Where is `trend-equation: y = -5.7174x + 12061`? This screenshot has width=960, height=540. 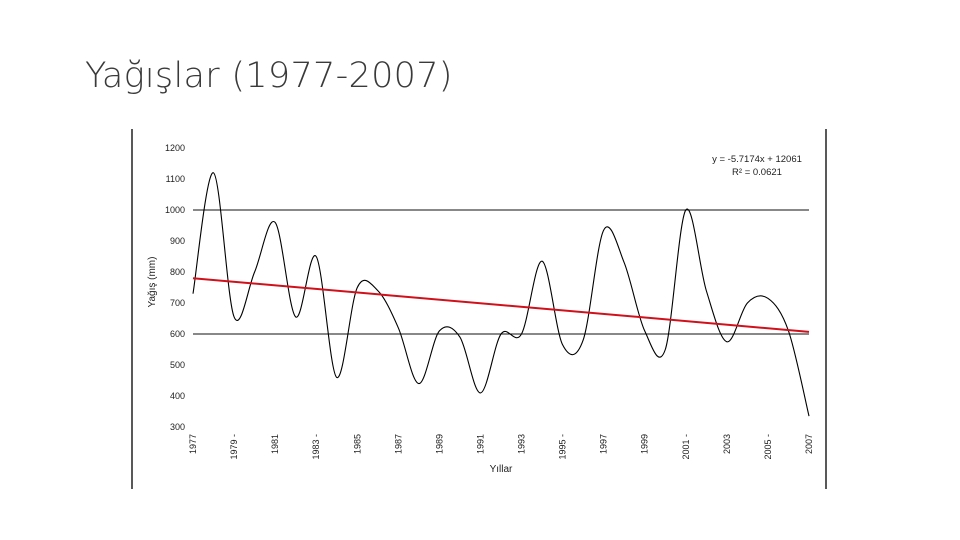 trend-equation: y = -5.7174x + 12061 is located at coordinates (757, 159).